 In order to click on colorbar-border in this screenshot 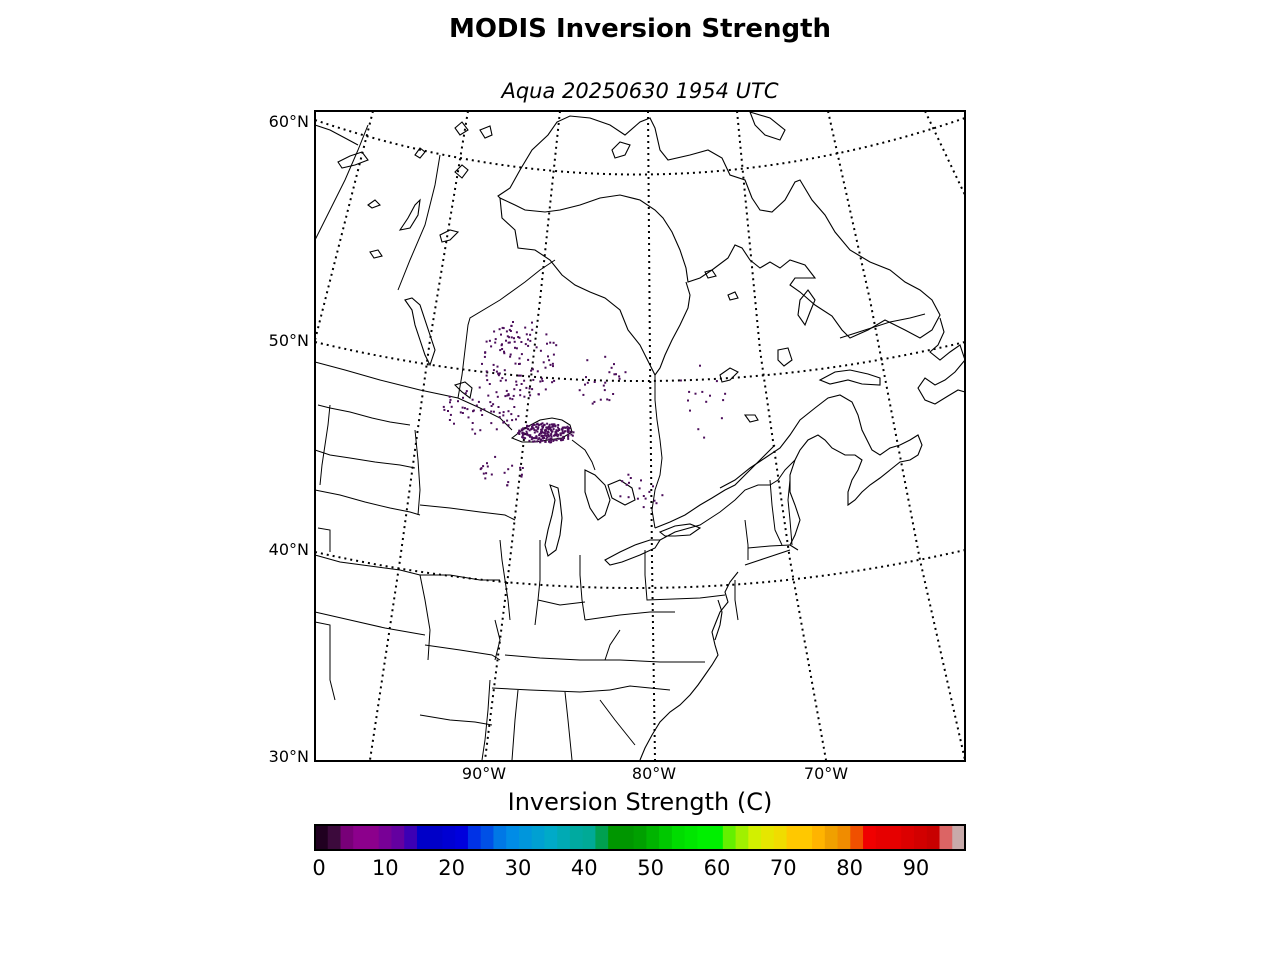, I will do `click(640, 837)`.